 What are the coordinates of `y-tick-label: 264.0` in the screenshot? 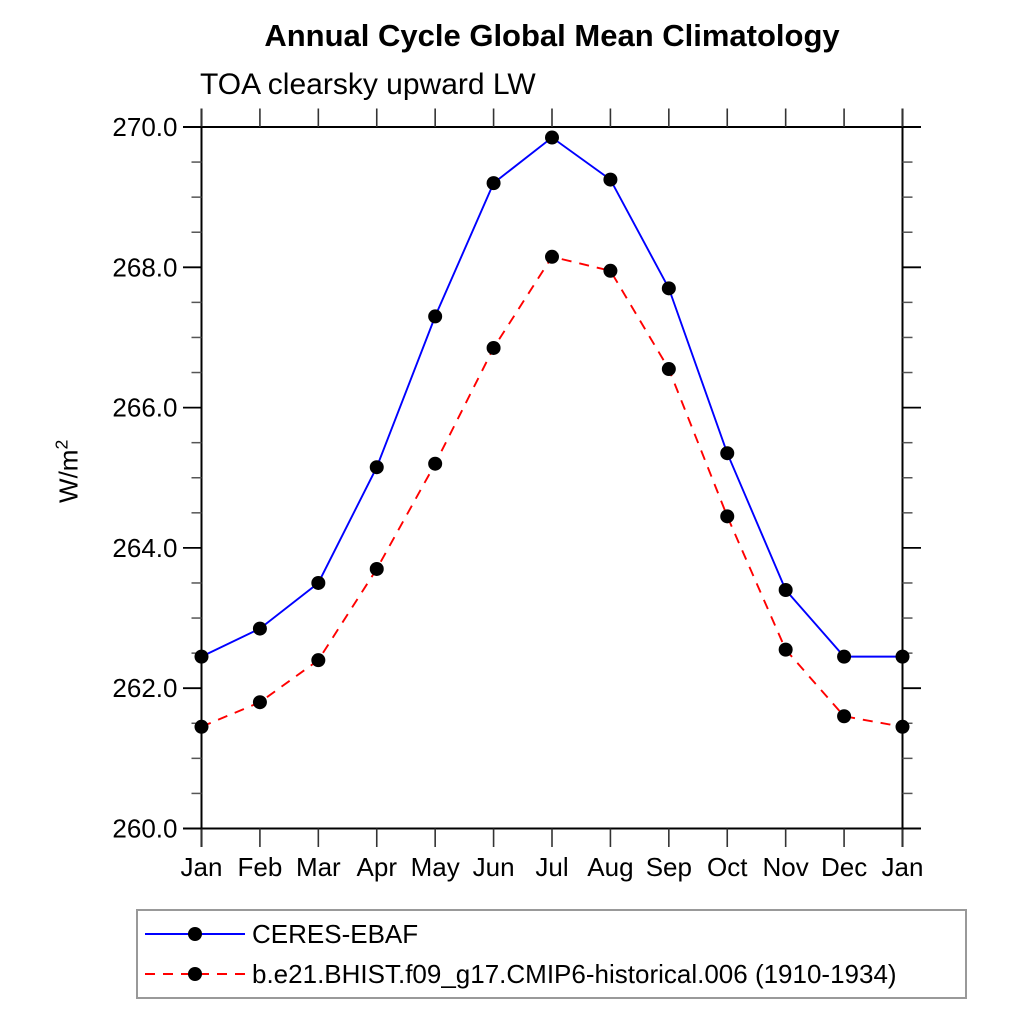 It's located at (144, 548).